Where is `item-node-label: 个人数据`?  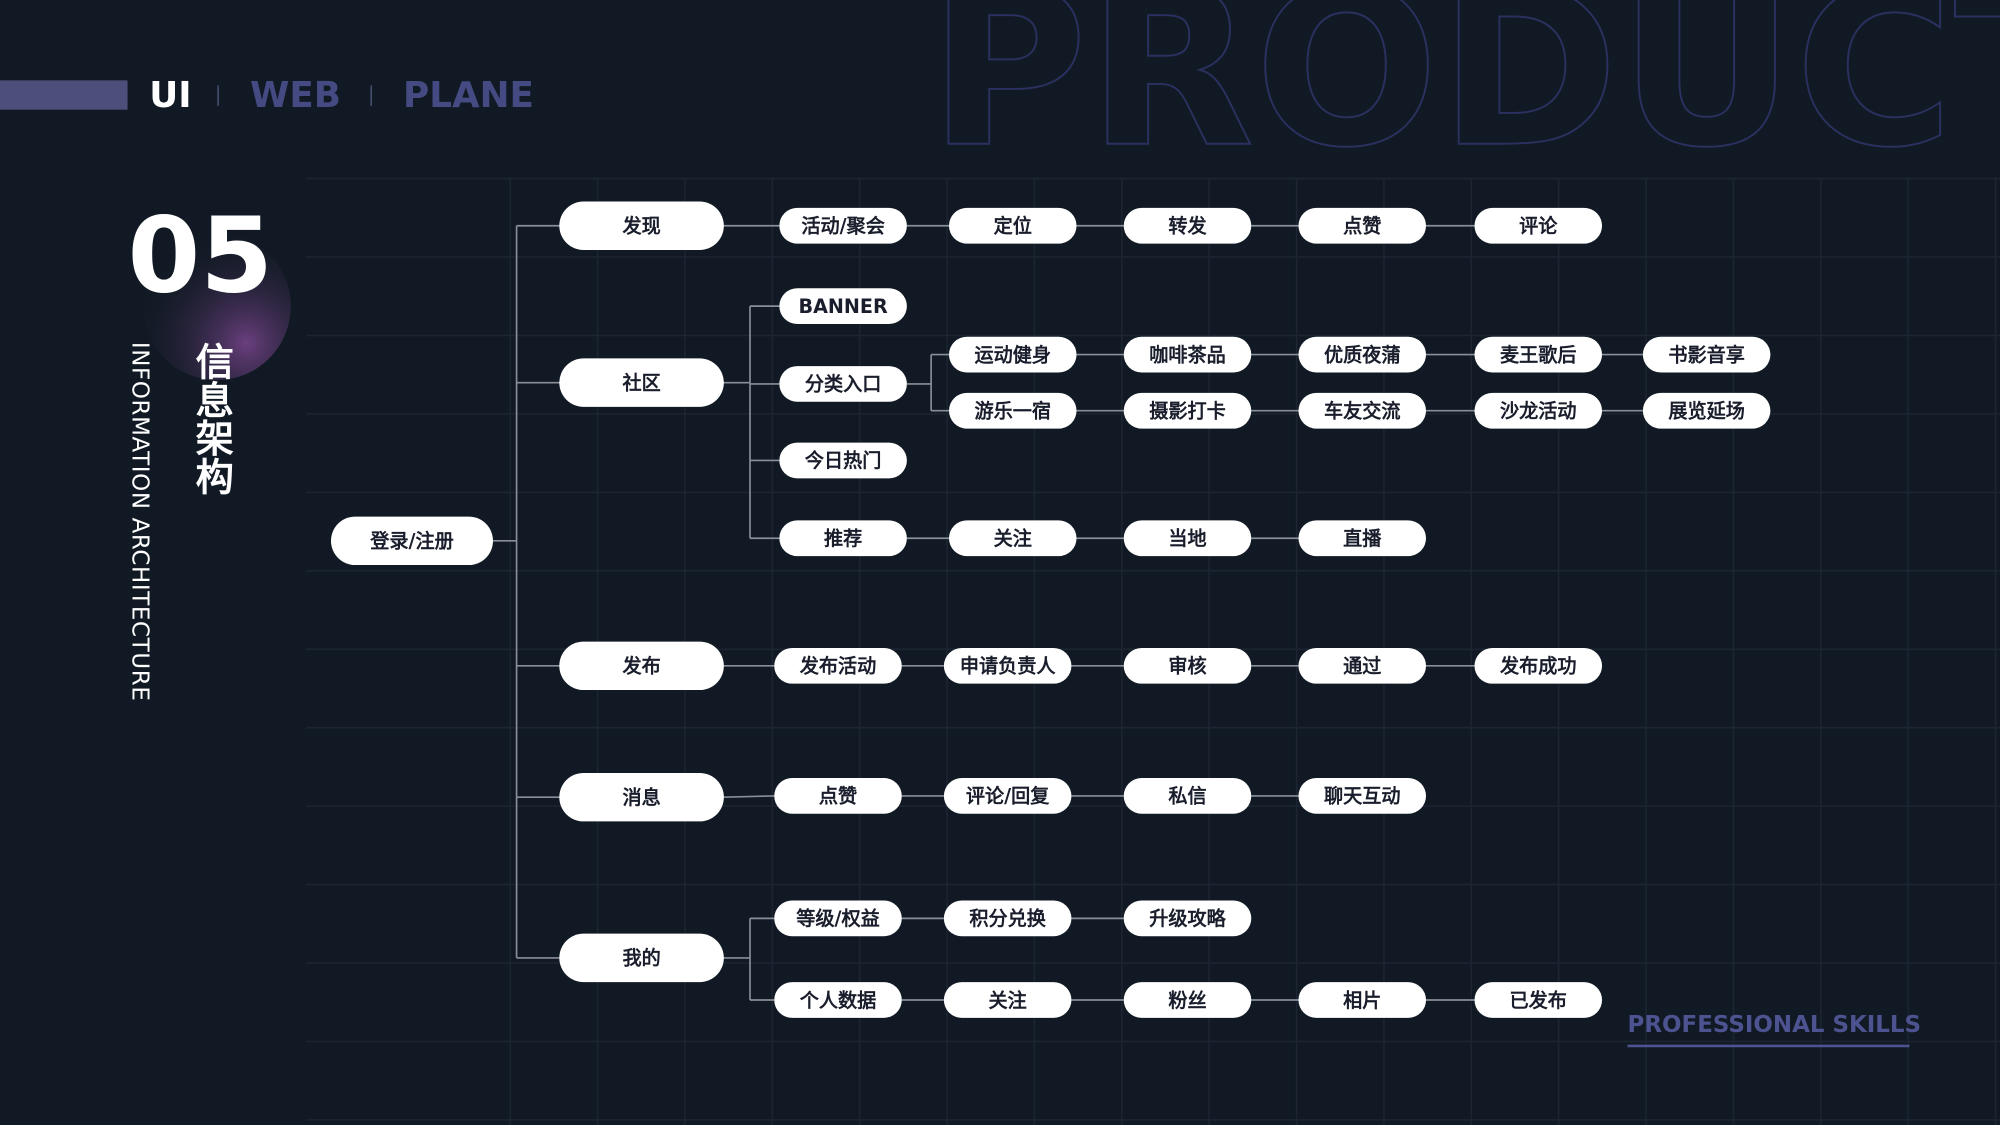 item-node-label: 个人数据 is located at coordinates (838, 1000).